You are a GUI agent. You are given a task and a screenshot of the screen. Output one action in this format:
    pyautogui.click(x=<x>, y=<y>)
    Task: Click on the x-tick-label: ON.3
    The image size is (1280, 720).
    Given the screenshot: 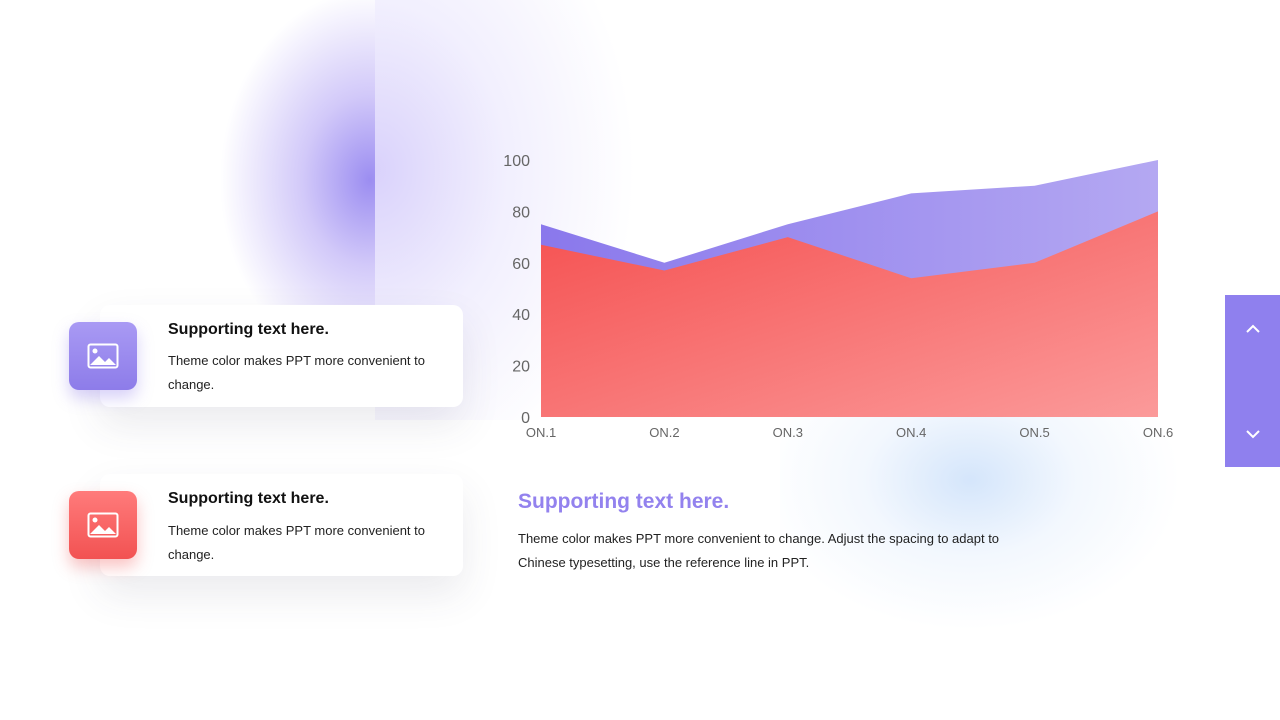 What is the action you would take?
    pyautogui.click(x=788, y=432)
    